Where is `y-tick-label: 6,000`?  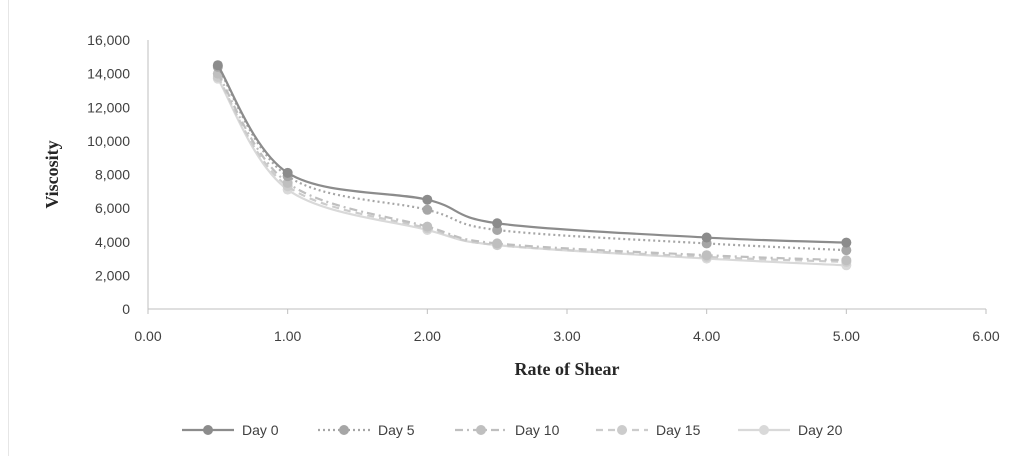 y-tick-label: 6,000 is located at coordinates (112, 208).